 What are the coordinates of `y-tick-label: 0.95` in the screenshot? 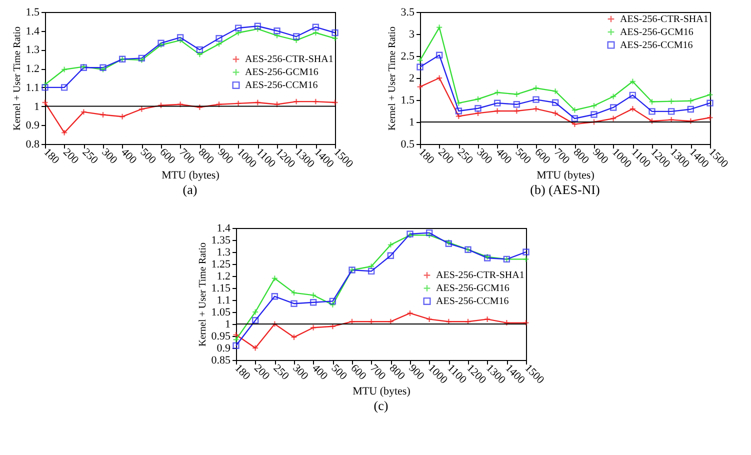 It's located at (220, 336).